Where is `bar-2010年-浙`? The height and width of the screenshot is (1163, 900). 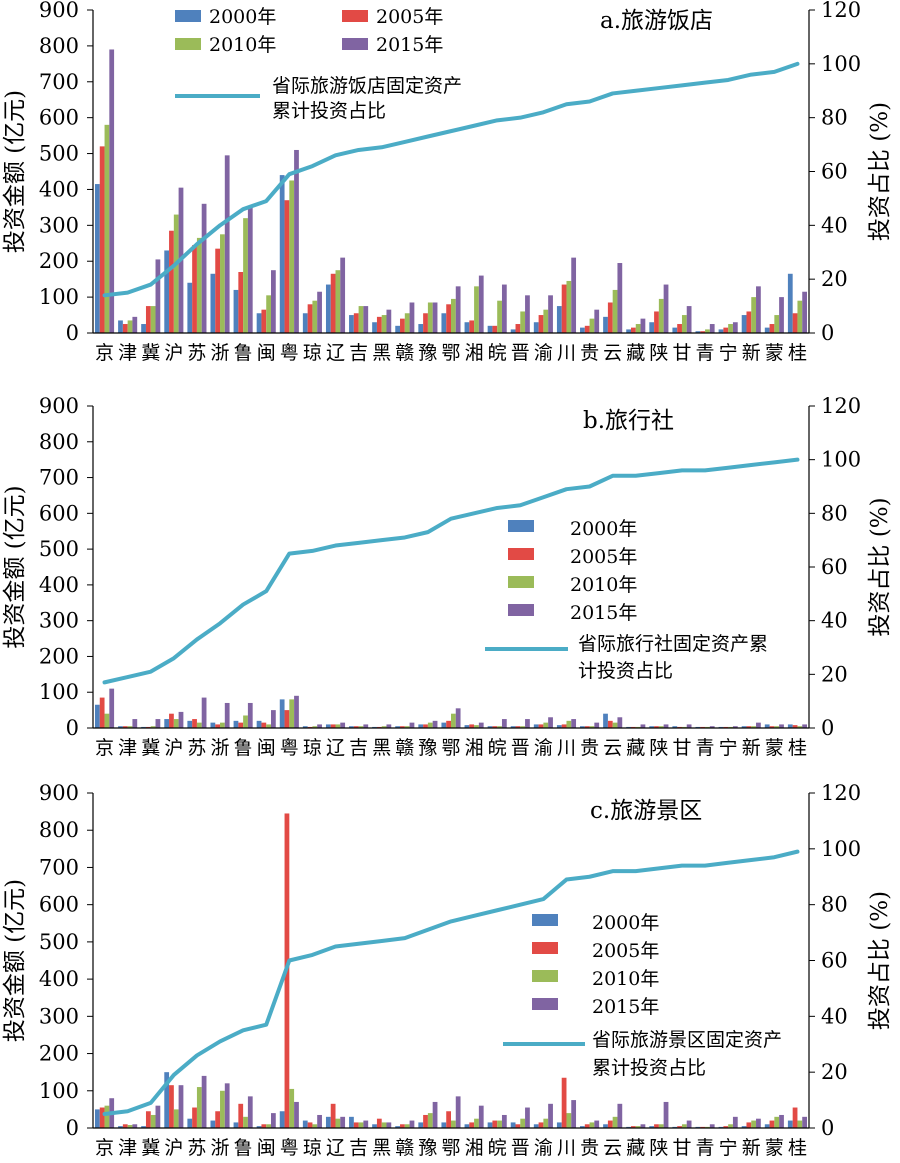
bar-2010年-浙 is located at coordinates (222, 283).